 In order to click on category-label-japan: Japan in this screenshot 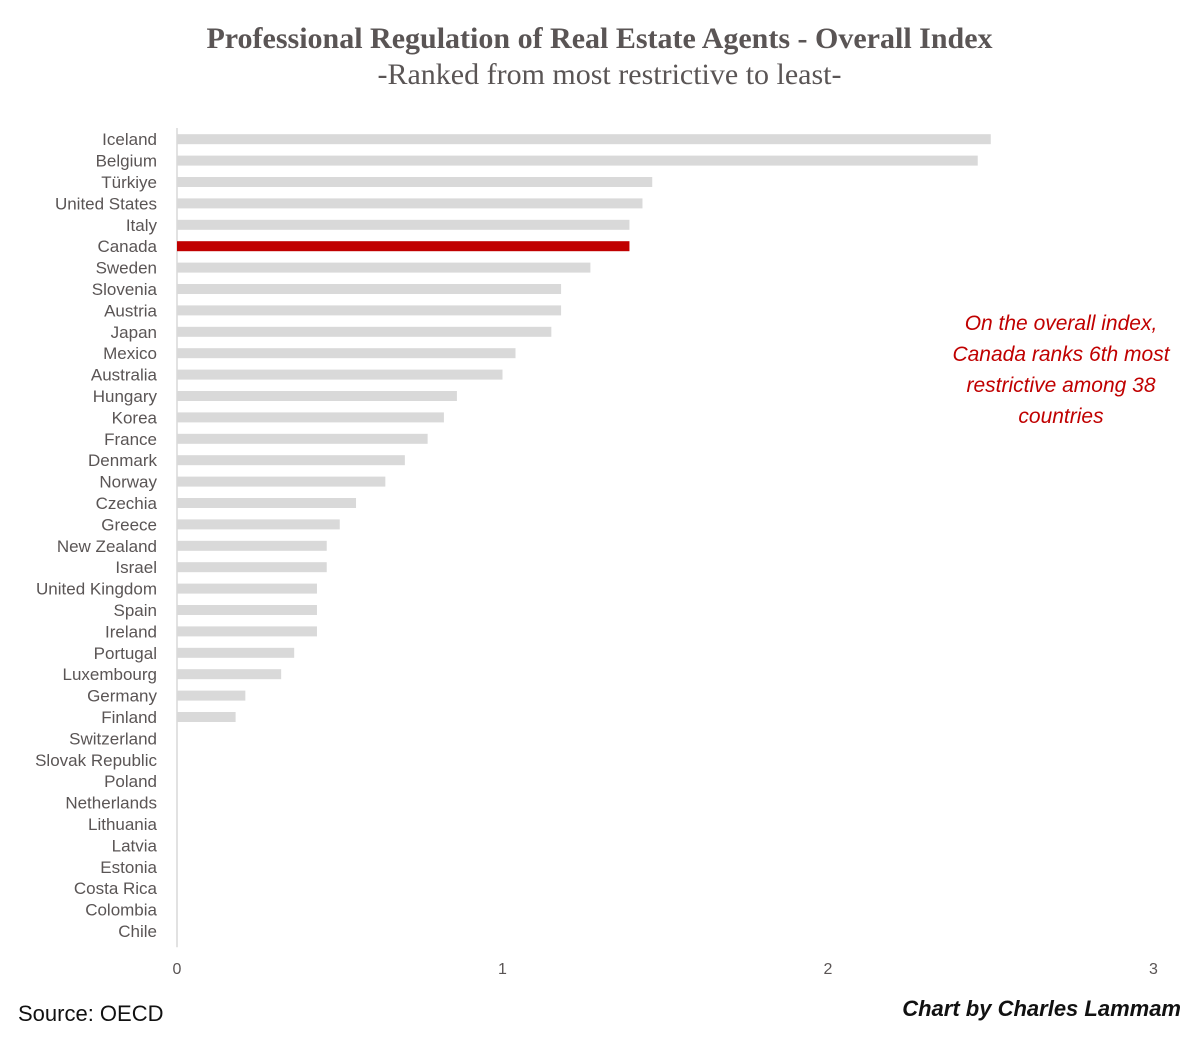, I will do `click(134, 332)`.